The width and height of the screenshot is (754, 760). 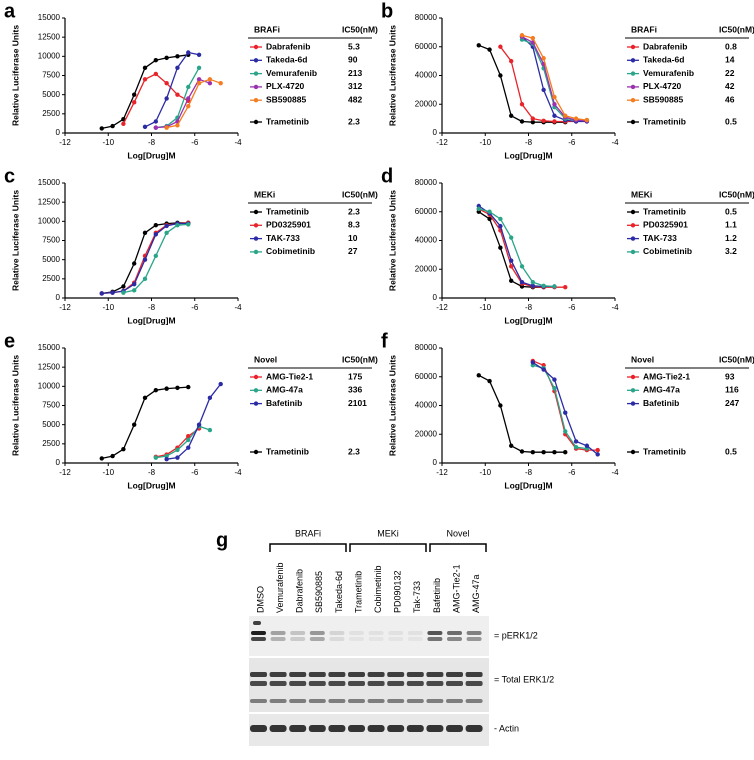 I want to click on legend-value: 90, so click(x=353, y=60).